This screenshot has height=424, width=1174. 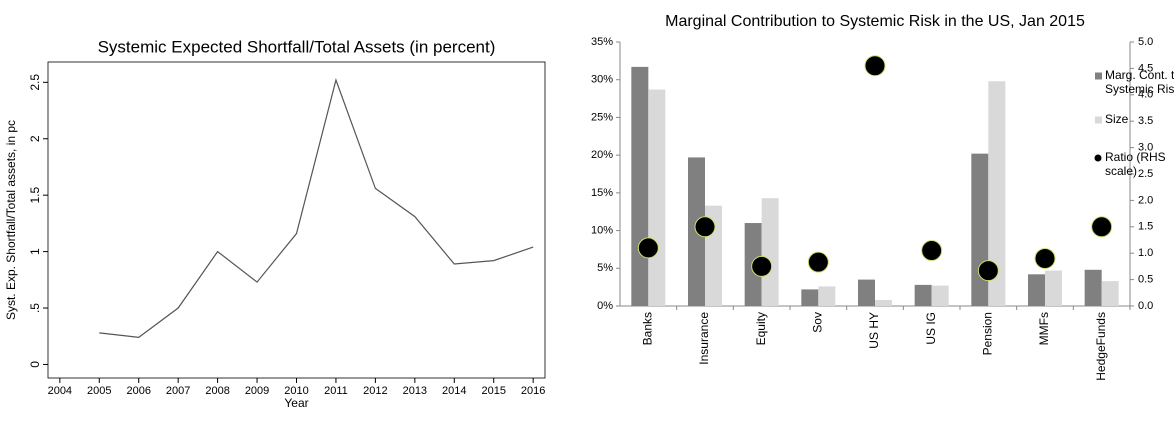 I want to click on legend-label: Ratio (RHS scale), so click(x=1135, y=164).